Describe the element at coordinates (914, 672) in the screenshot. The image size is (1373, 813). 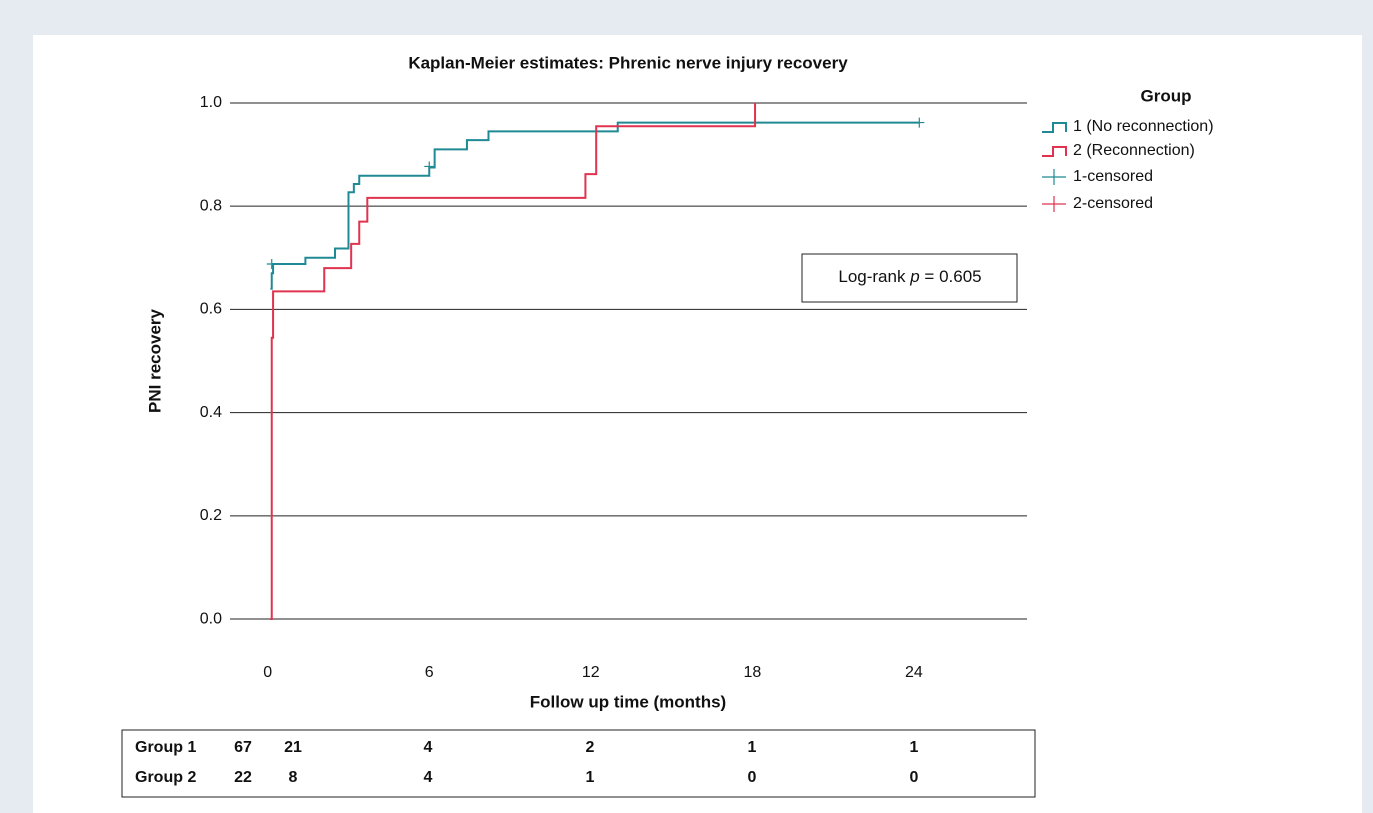
I see `x-tick-label: 24` at that location.